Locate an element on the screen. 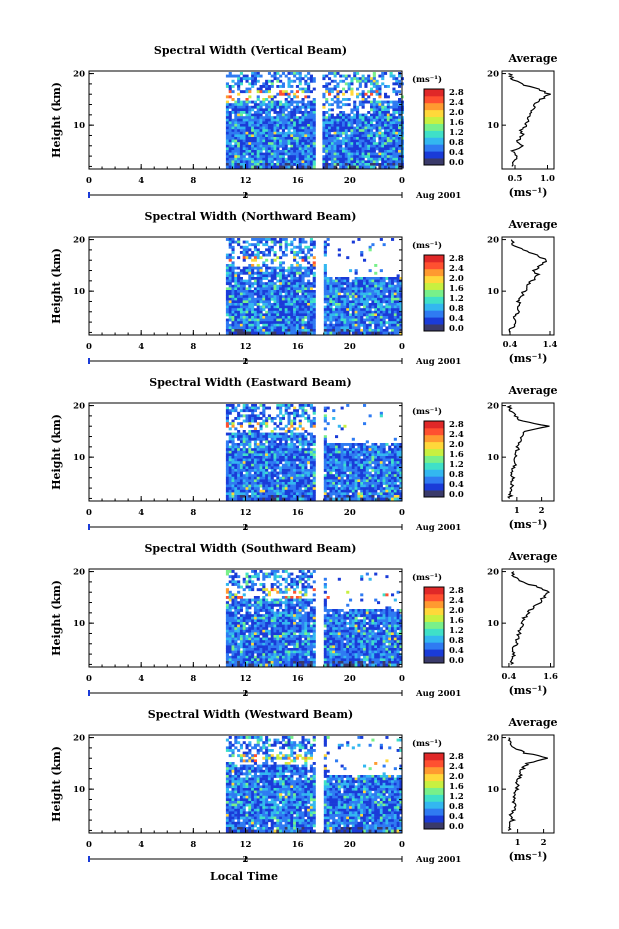  colorbar-tick-label: 2.8 is located at coordinates (456, 259).